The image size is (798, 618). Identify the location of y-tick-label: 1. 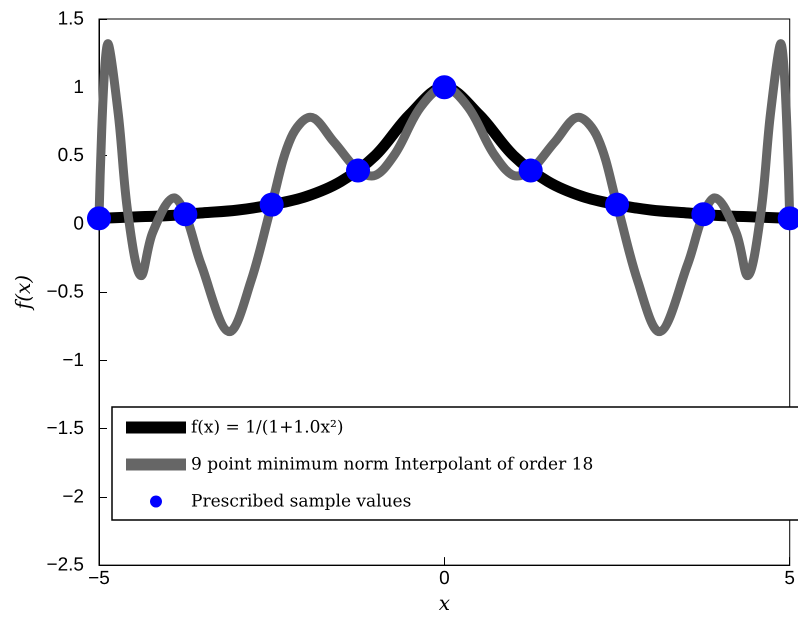
(78, 87).